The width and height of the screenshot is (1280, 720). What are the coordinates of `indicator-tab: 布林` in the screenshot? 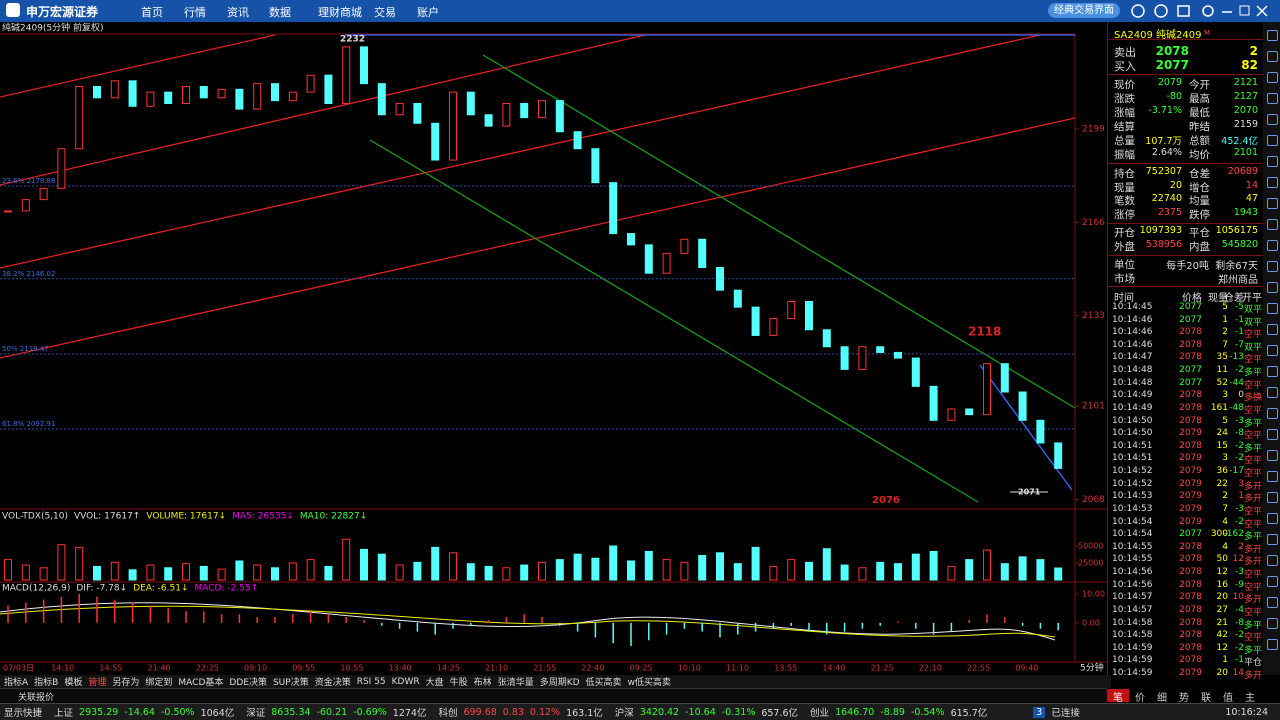 It's located at (482, 683).